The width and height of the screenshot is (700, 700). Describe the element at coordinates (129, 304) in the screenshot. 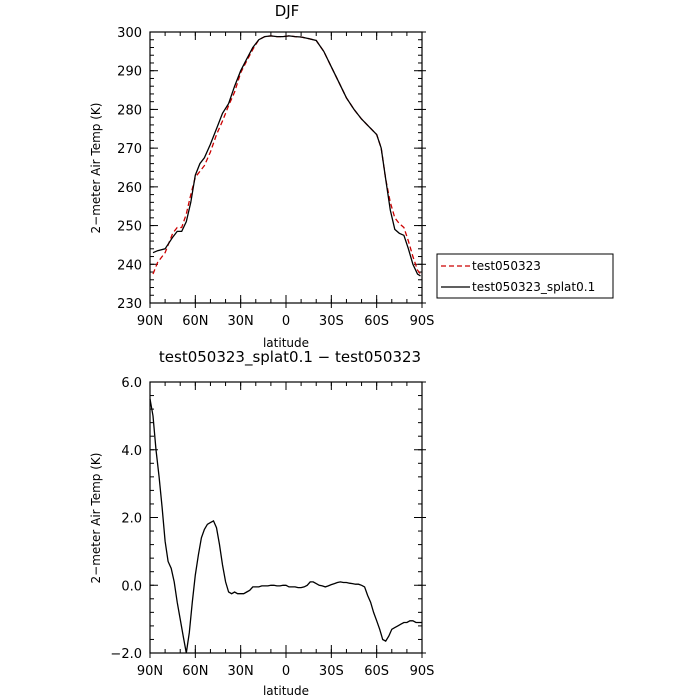

I see `y-tick-label: 230` at that location.